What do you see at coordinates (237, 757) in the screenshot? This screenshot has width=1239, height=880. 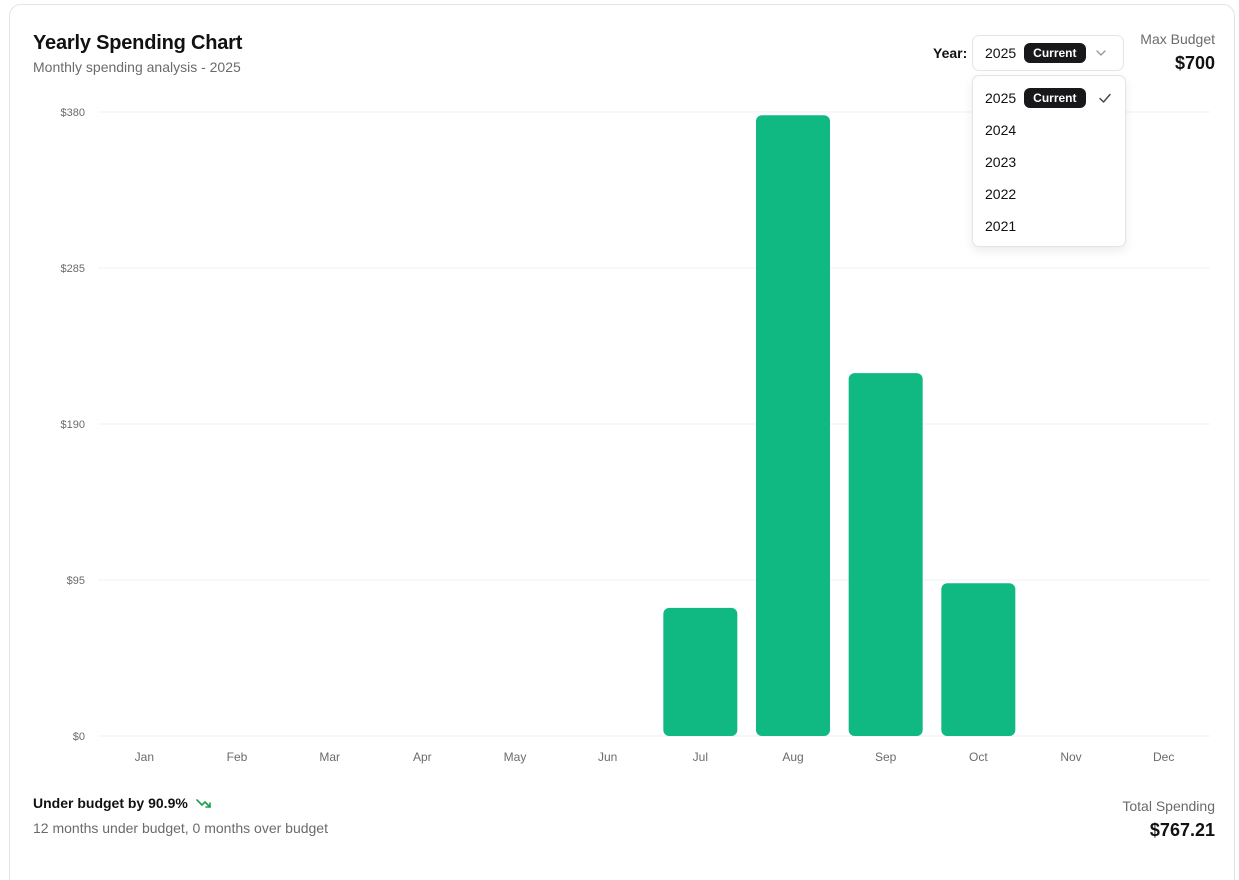 I see `x-tick-label: Feb` at bounding box center [237, 757].